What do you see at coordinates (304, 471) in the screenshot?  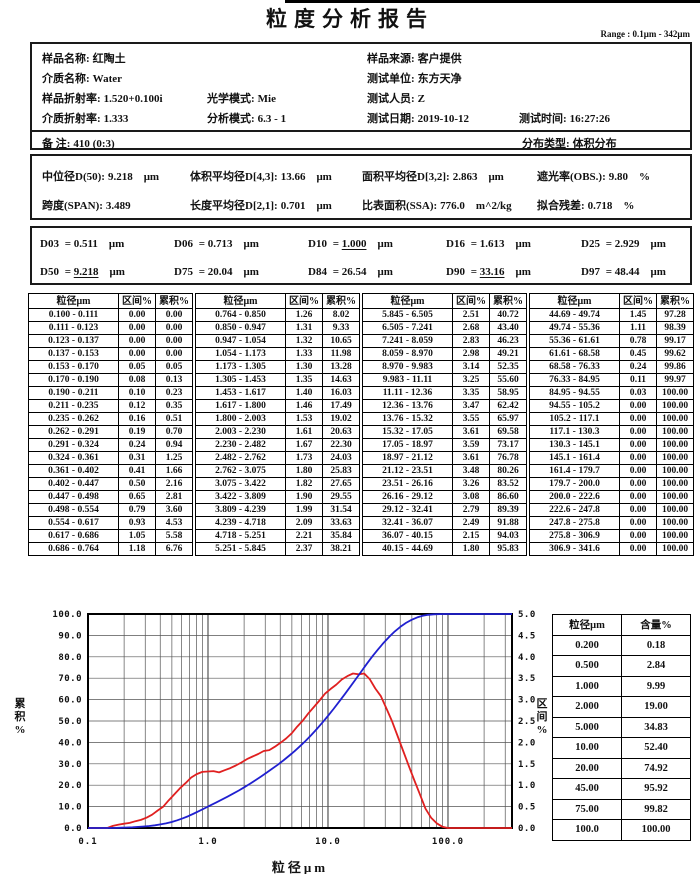 I see `interval-cell: 1.80` at bounding box center [304, 471].